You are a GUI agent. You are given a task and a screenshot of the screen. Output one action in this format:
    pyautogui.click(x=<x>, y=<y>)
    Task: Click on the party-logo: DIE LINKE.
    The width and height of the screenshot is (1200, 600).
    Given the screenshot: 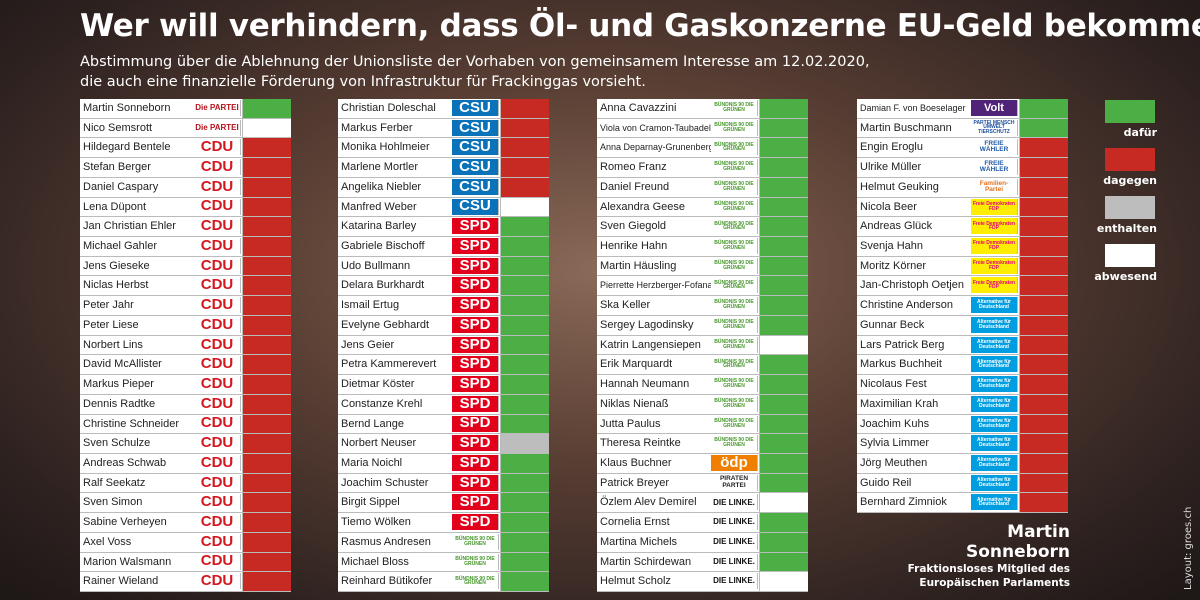 What is the action you would take?
    pyautogui.click(x=734, y=502)
    